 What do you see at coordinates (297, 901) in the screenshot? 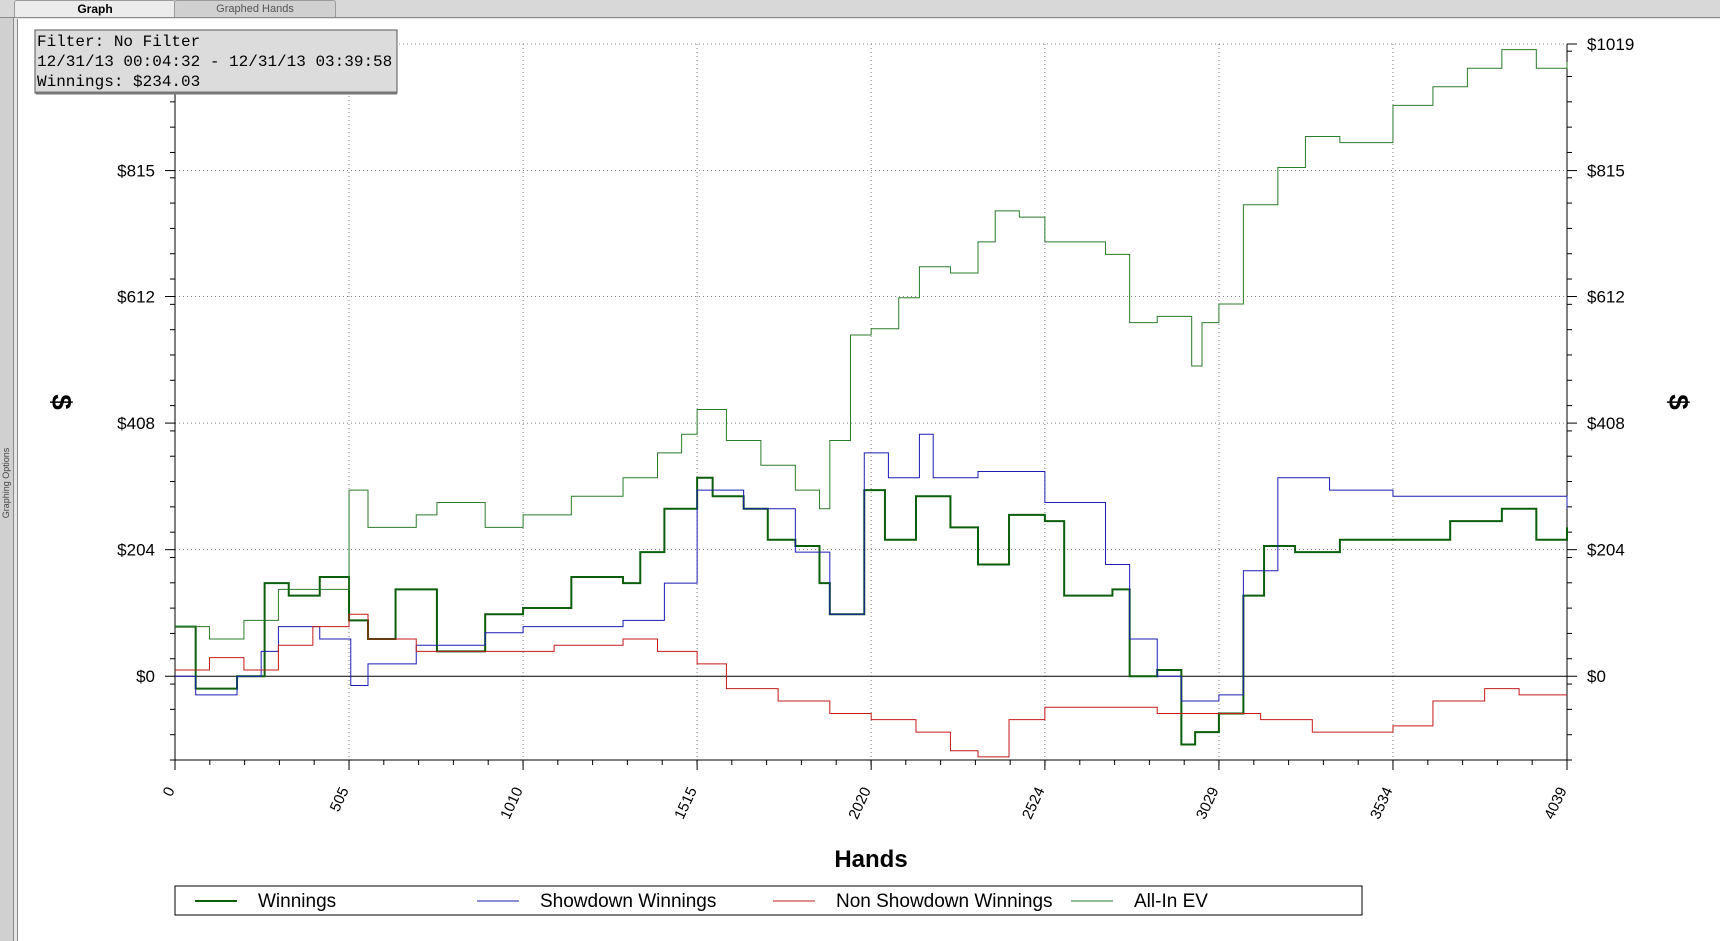
I see `legend-label: Winnings` at bounding box center [297, 901].